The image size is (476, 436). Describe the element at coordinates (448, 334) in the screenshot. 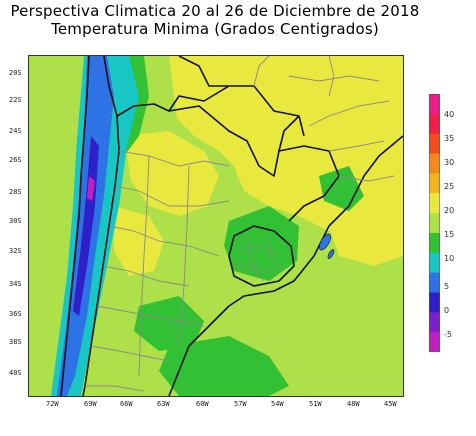

I see `colorbar-label-minus5: -5` at that location.